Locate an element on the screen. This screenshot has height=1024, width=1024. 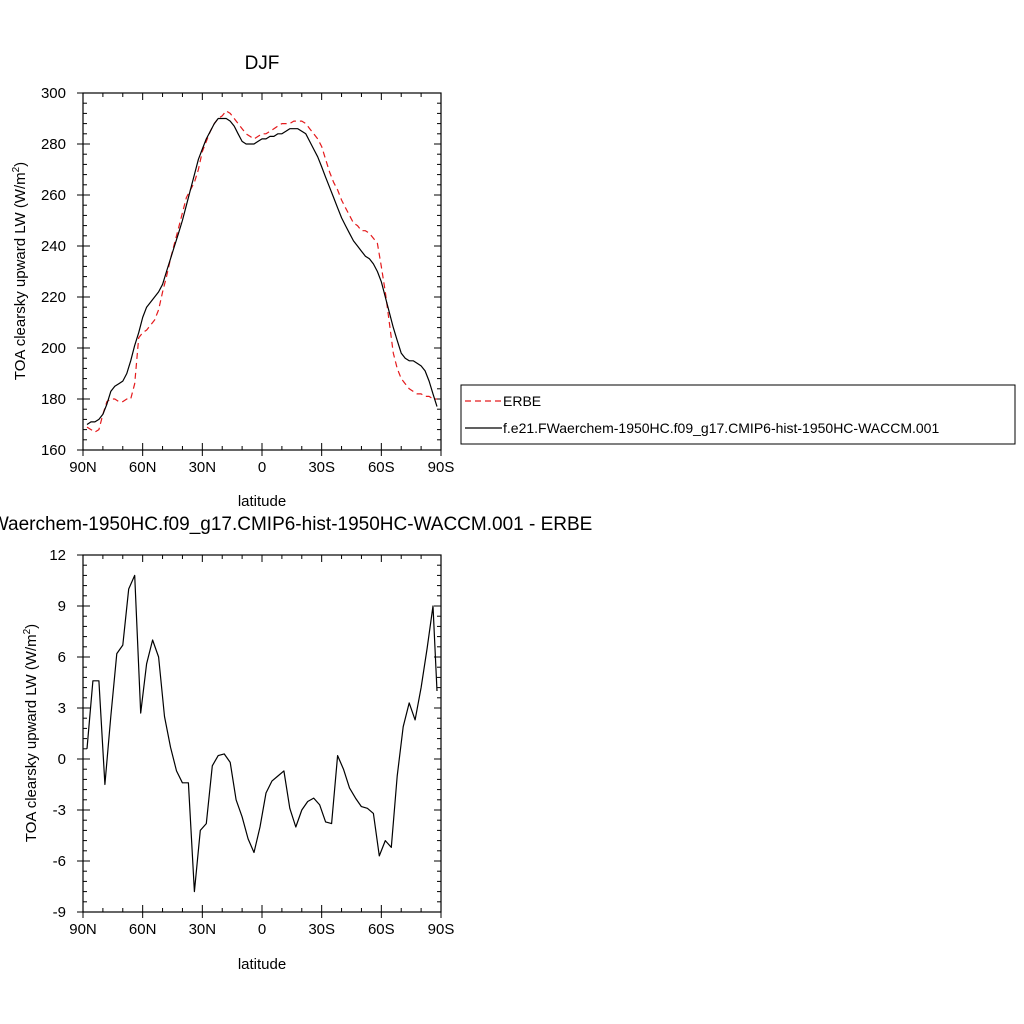
top-y-axis-label-sup: 2 is located at coordinates (16, 169).